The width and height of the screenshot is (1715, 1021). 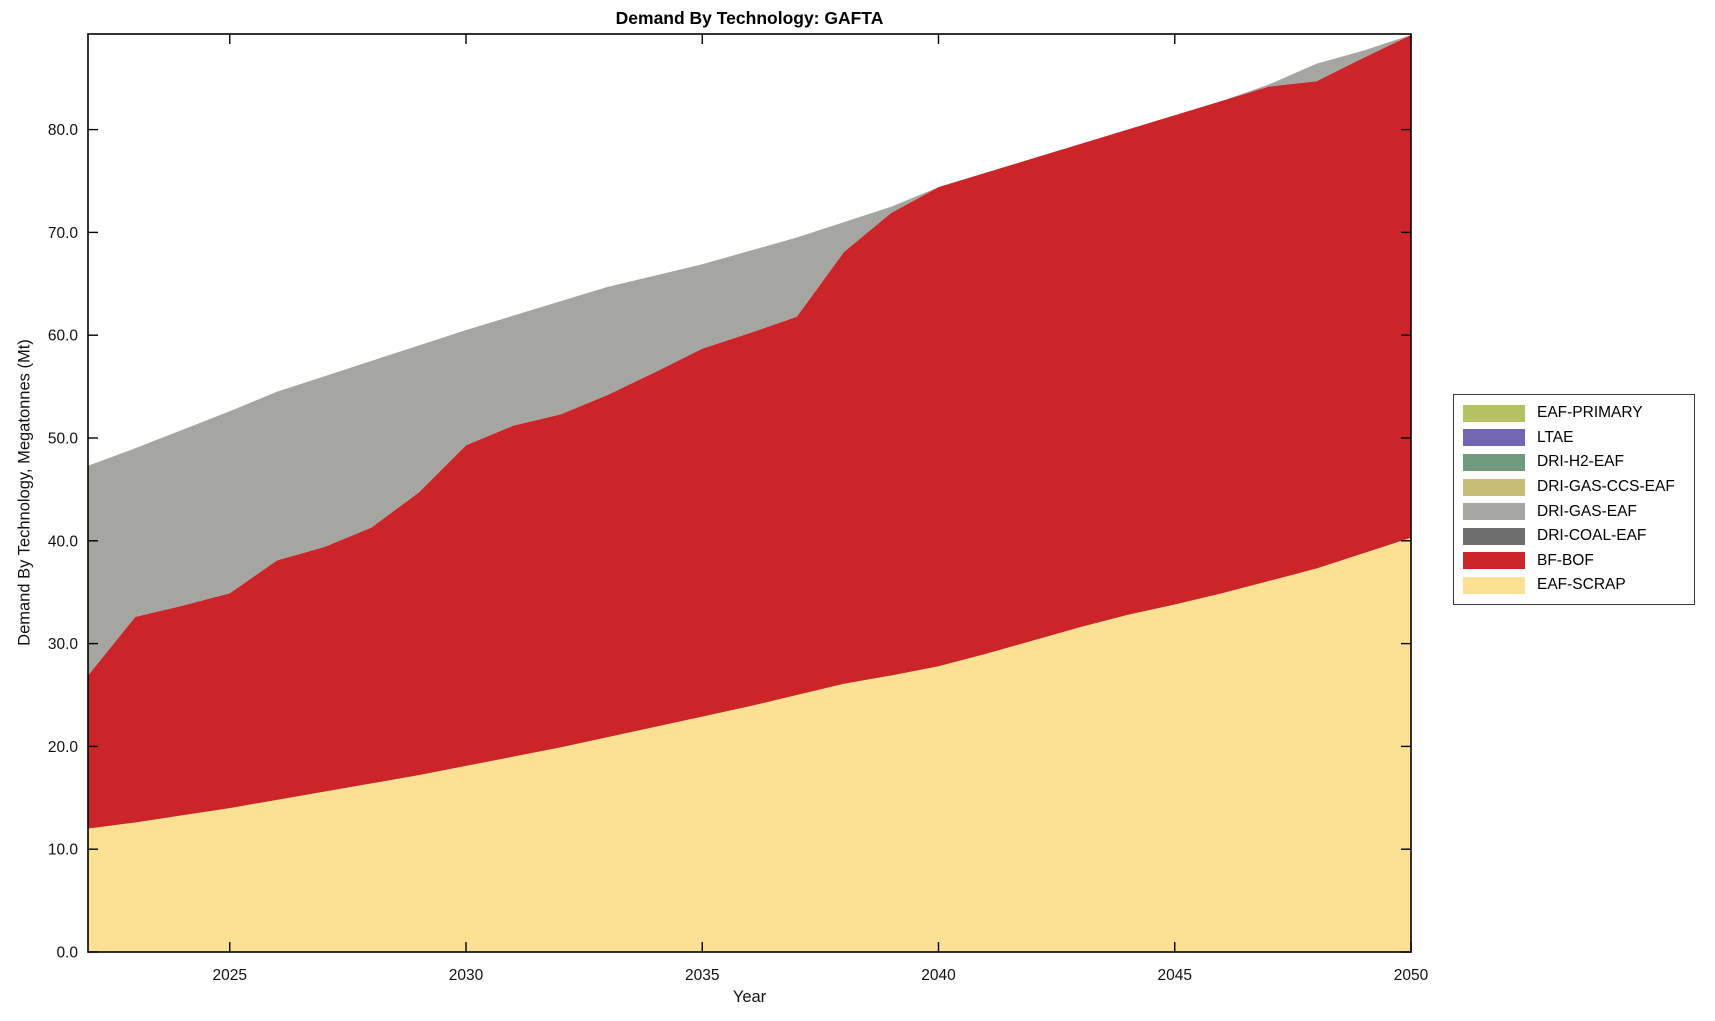 I want to click on legend-label: BF-BOF, so click(x=1565, y=560).